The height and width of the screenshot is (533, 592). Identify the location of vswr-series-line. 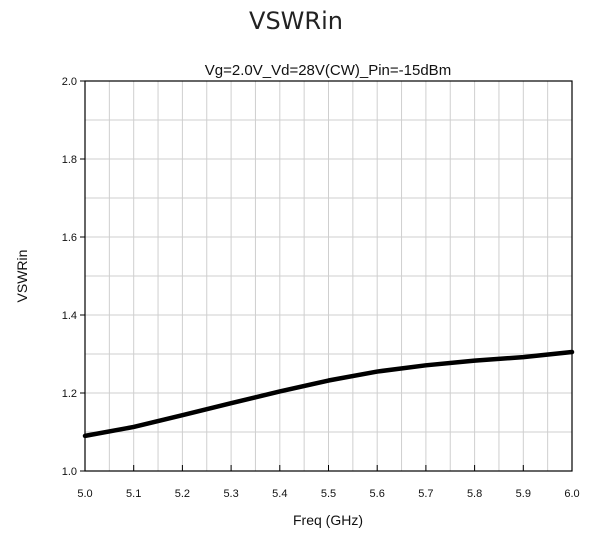
(328, 394).